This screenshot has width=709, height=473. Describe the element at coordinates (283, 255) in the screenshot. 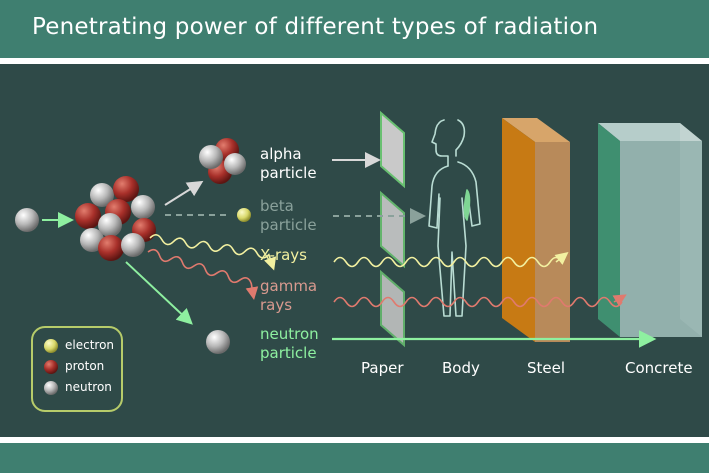

I see `xrays-label: X-rays` at that location.